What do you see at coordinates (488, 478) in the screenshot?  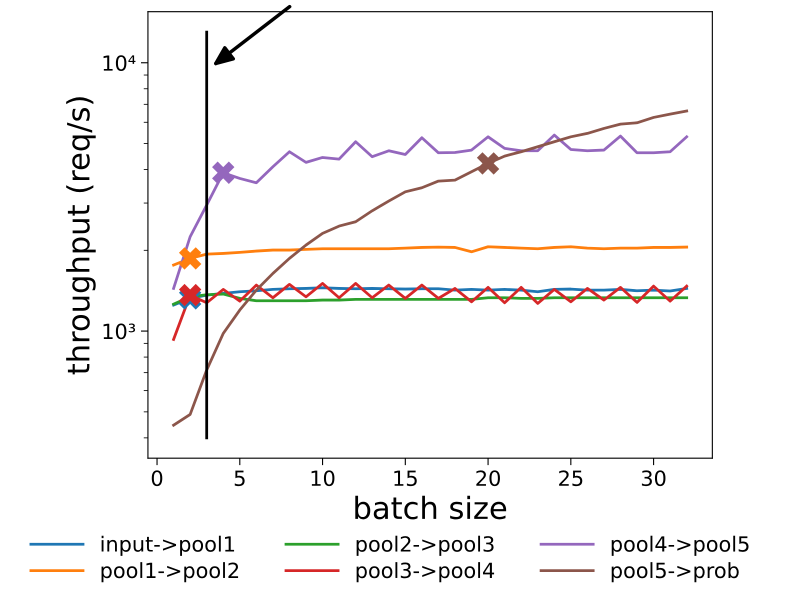 I see `x-tick-label: 20` at bounding box center [488, 478].